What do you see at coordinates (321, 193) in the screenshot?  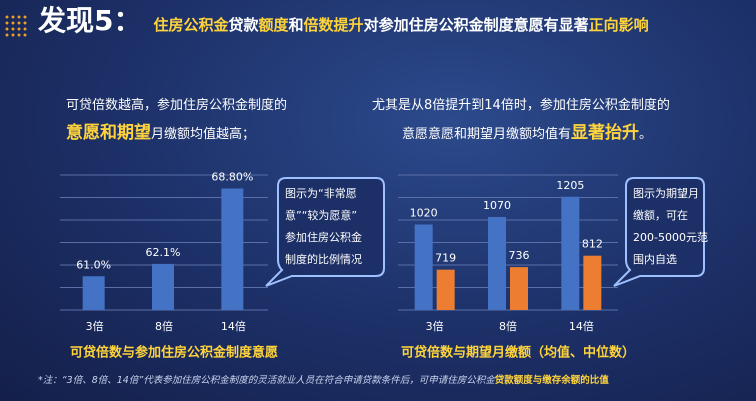 I see `callout-text: 图示为“非常愿` at bounding box center [321, 193].